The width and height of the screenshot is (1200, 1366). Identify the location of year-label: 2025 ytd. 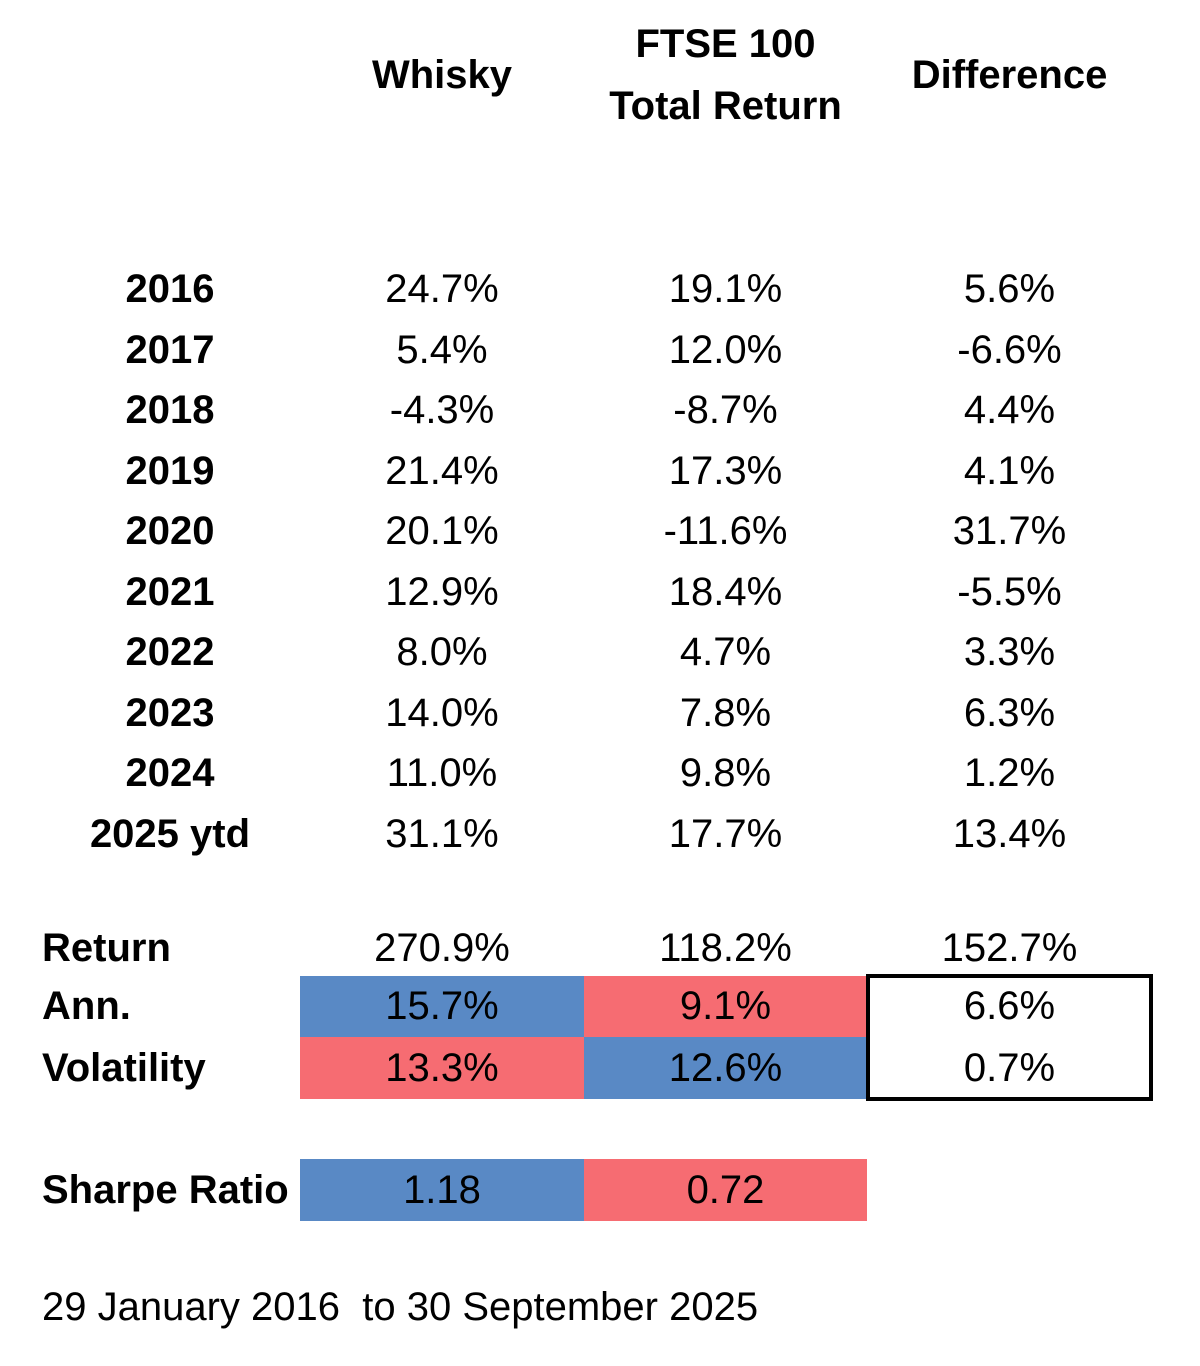
(170, 833).